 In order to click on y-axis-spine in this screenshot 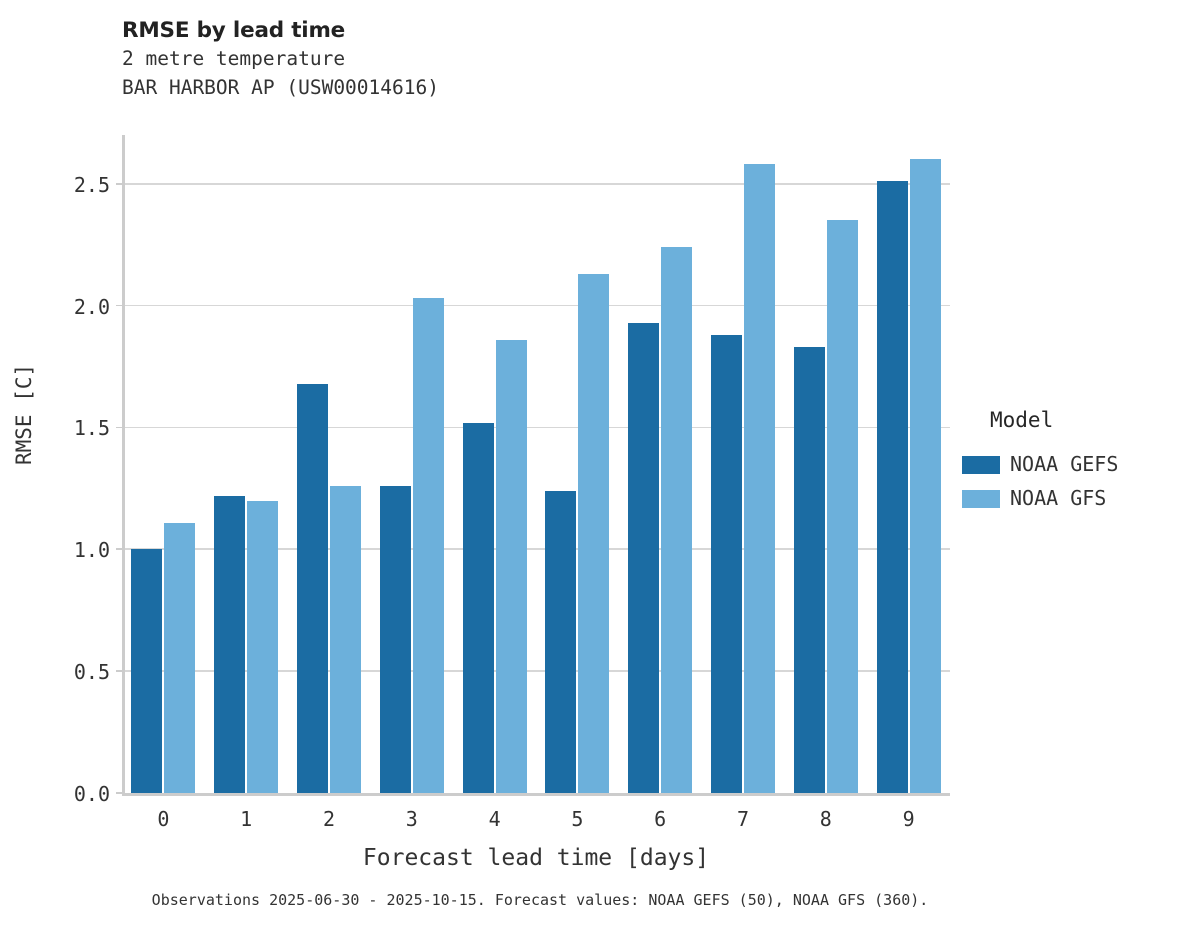, I will do `click(123, 465)`.